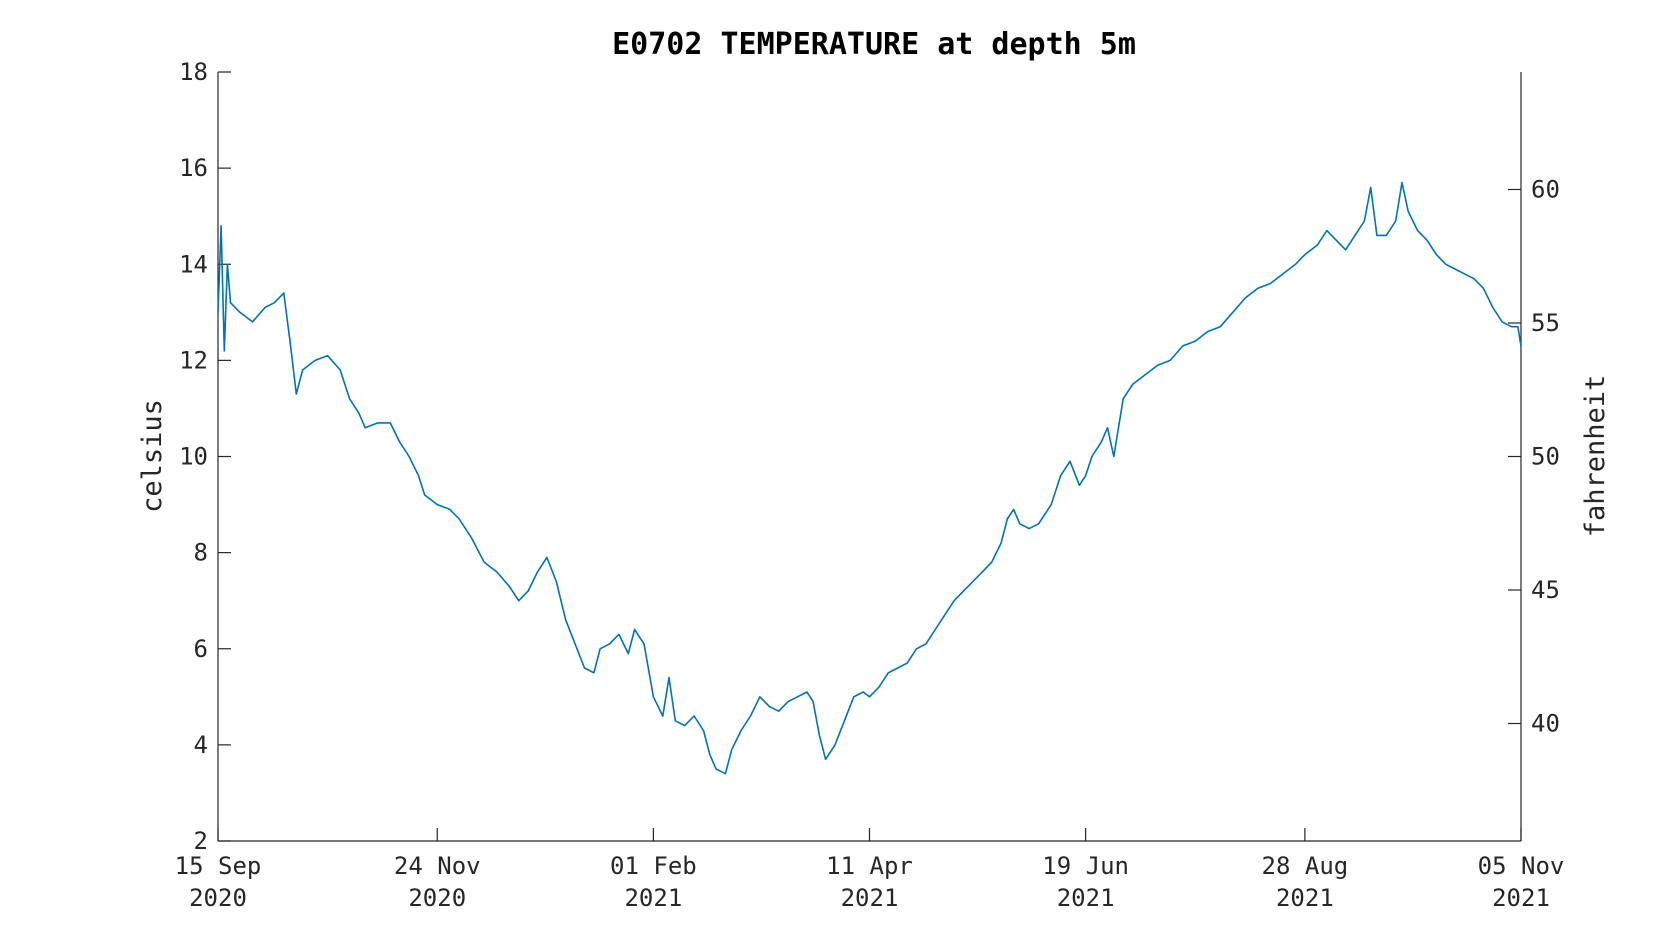 The image size is (1667, 938). What do you see at coordinates (1521, 866) in the screenshot?
I see `x-tick-label: 05 Nov` at bounding box center [1521, 866].